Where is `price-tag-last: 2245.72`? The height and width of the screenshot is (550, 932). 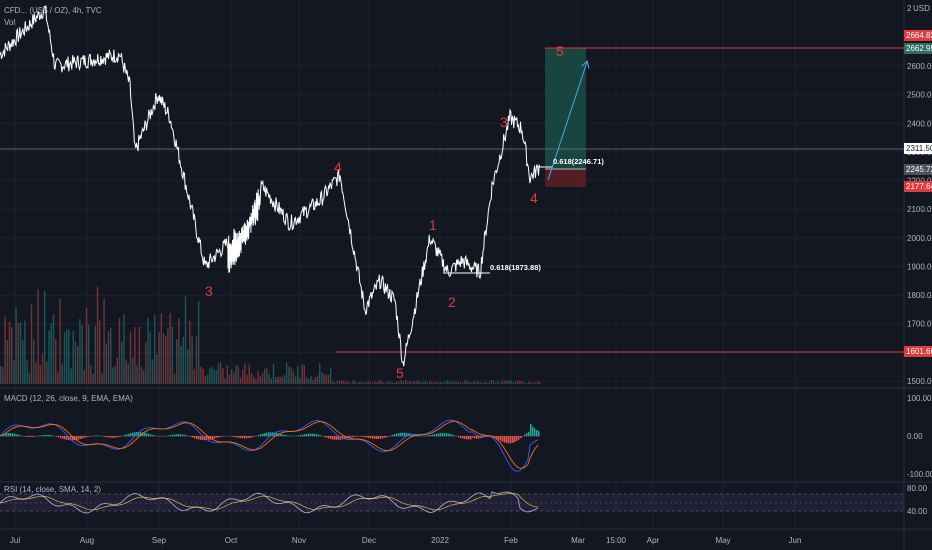
price-tag-last: 2245.72 is located at coordinates (918, 169).